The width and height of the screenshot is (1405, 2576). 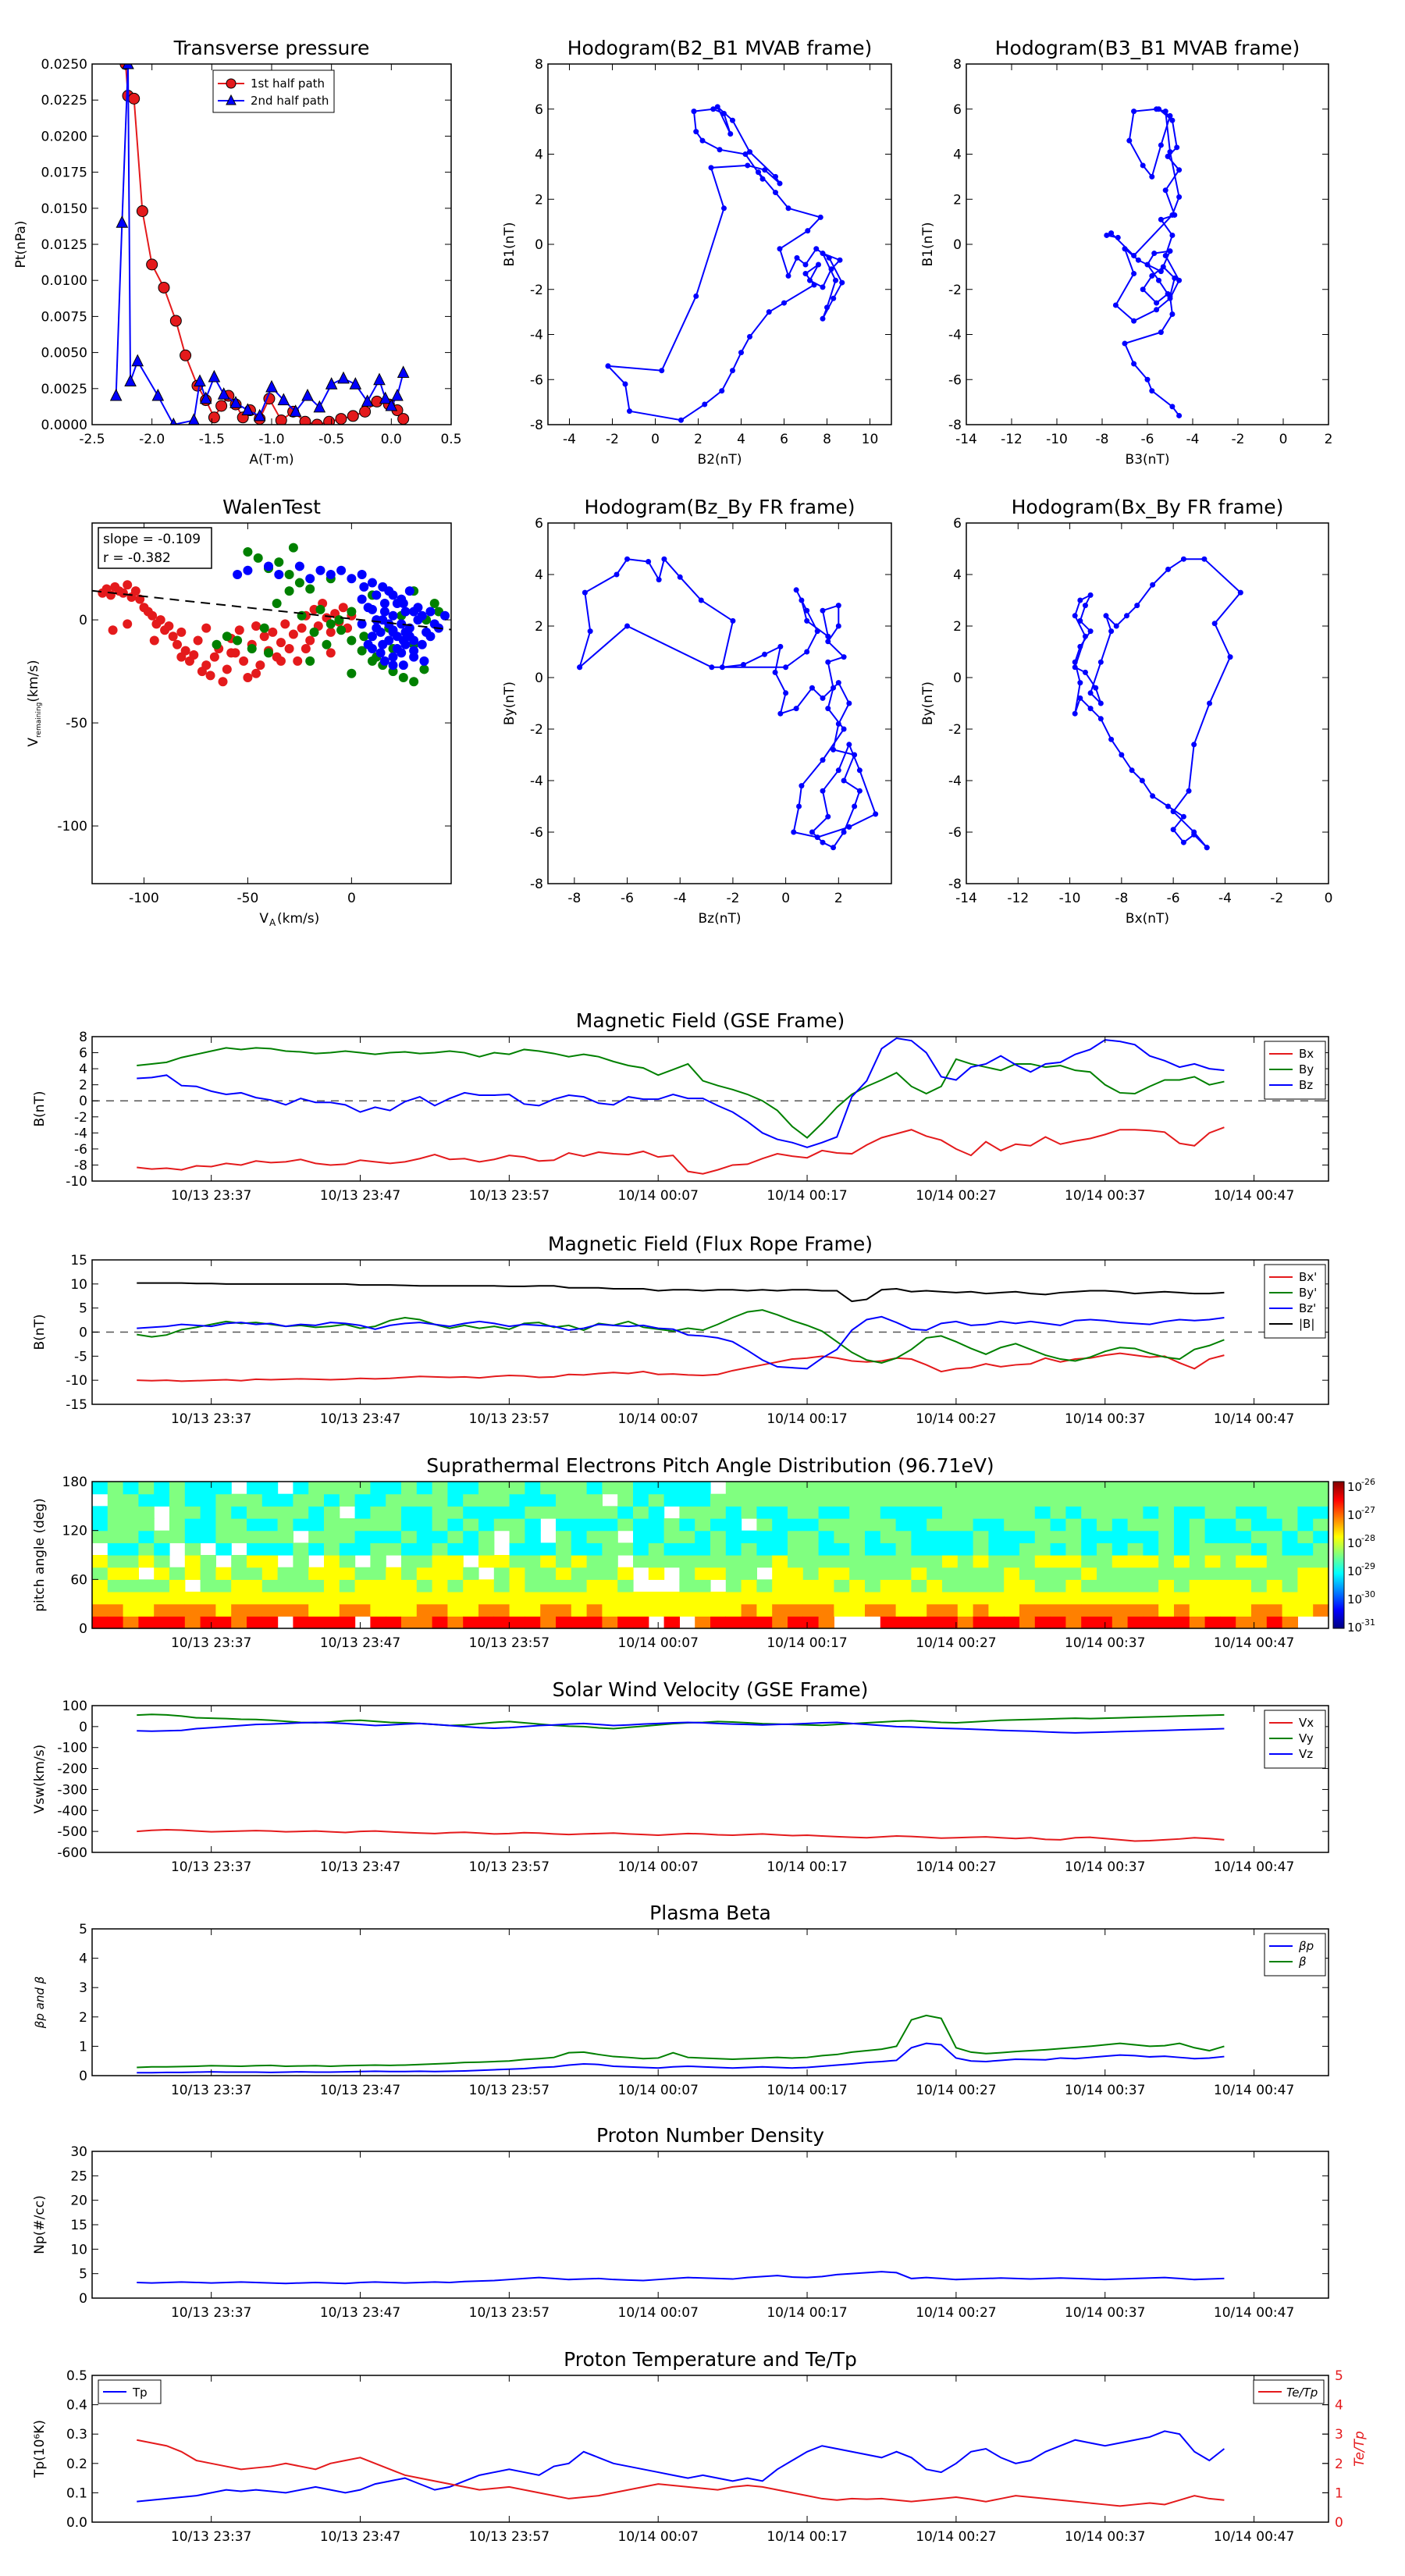 What do you see at coordinates (1144, 262) in the screenshot?
I see `plot-area` at bounding box center [1144, 262].